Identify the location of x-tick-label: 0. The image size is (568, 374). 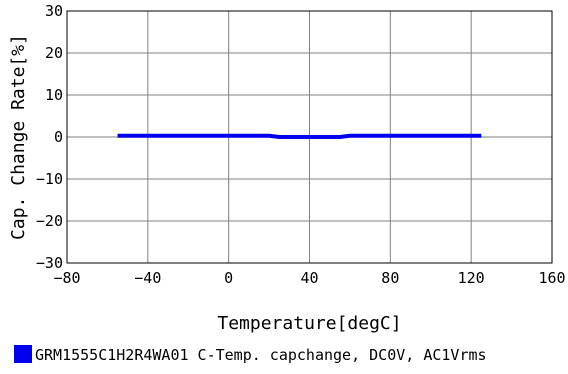
(228, 278).